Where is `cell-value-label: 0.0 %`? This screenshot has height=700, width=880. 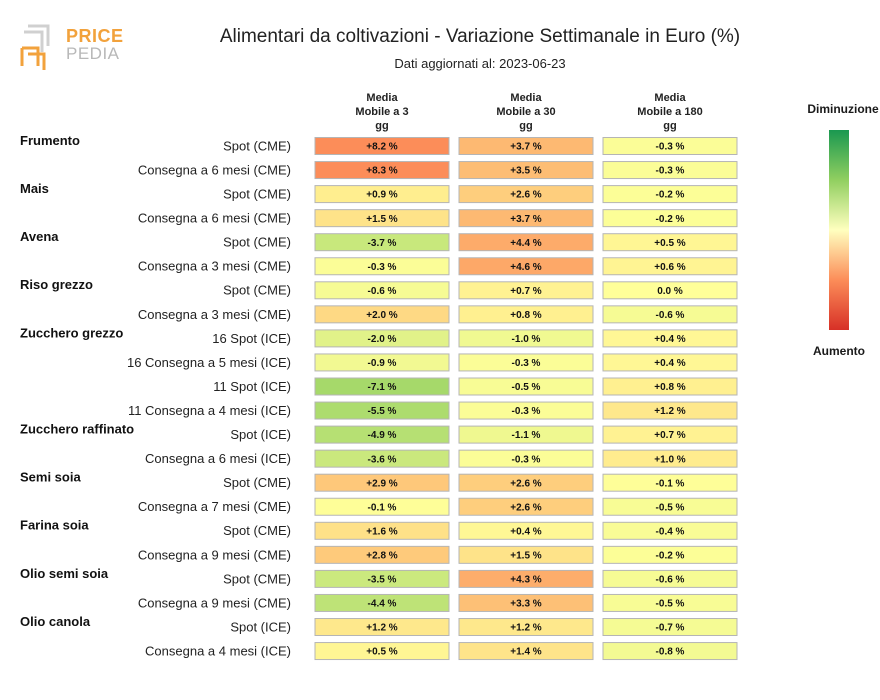 cell-value-label: 0.0 % is located at coordinates (670, 291).